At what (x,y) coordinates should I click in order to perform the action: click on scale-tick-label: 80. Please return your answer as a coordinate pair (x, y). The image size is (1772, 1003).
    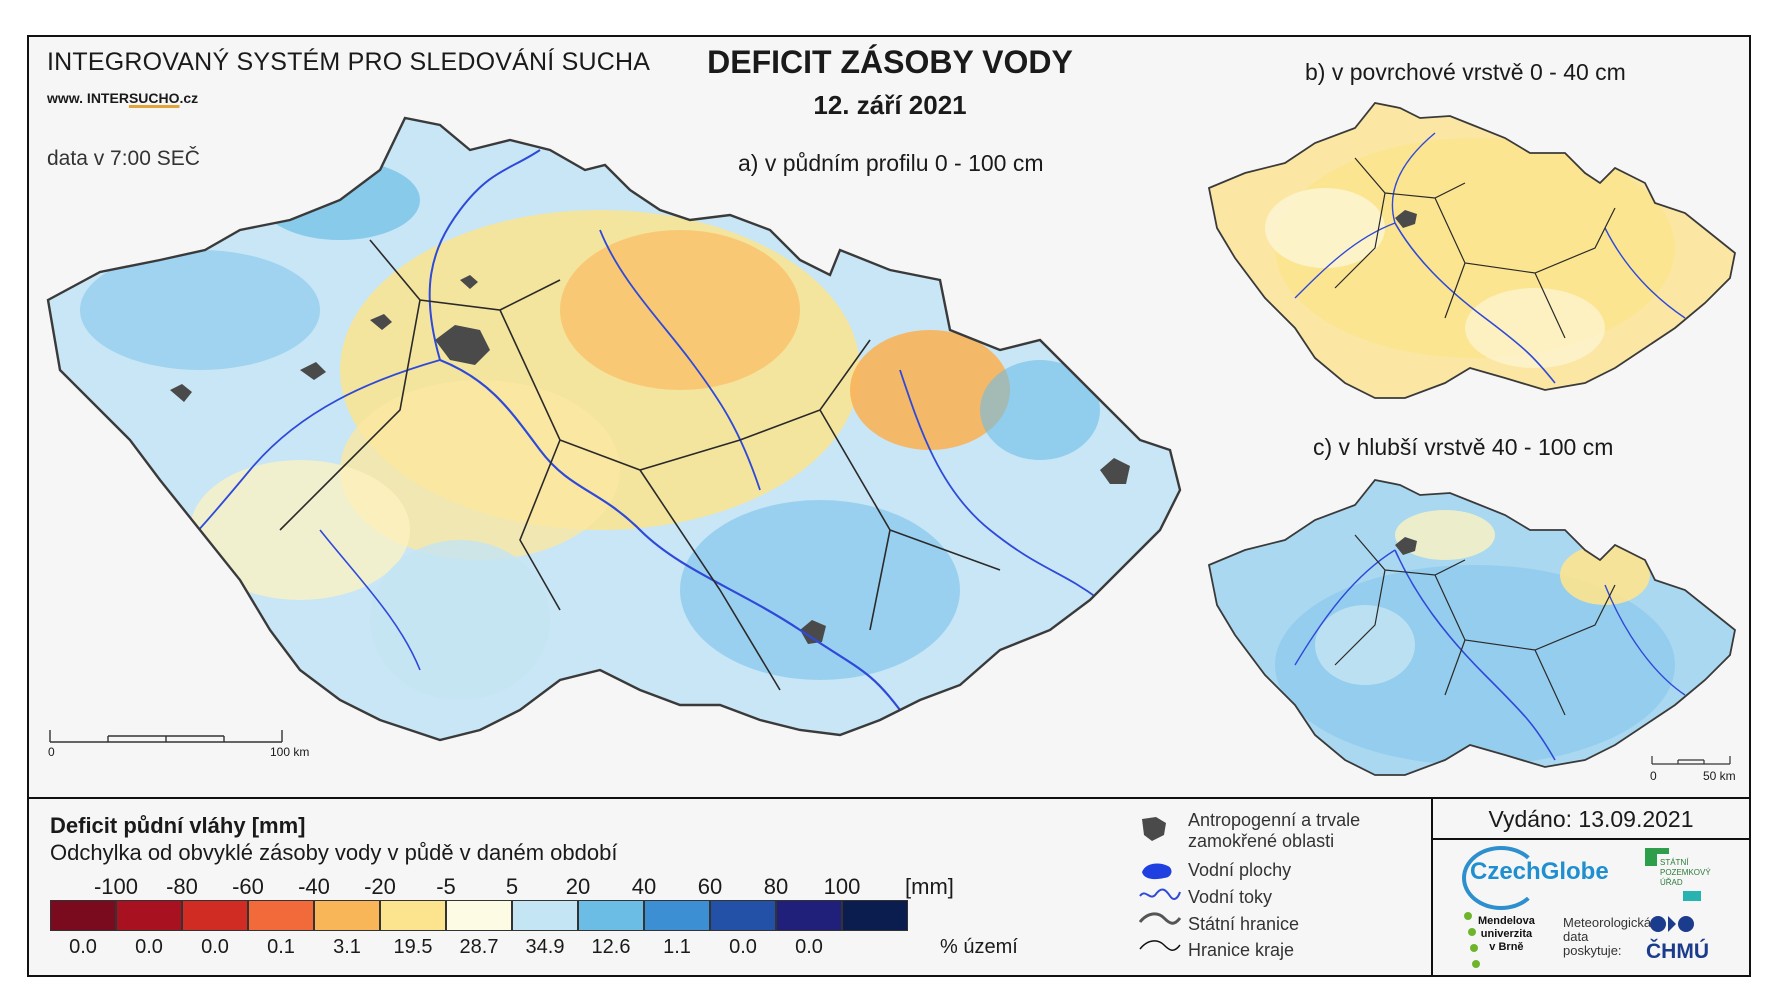
    Looking at the image, I should click on (776, 886).